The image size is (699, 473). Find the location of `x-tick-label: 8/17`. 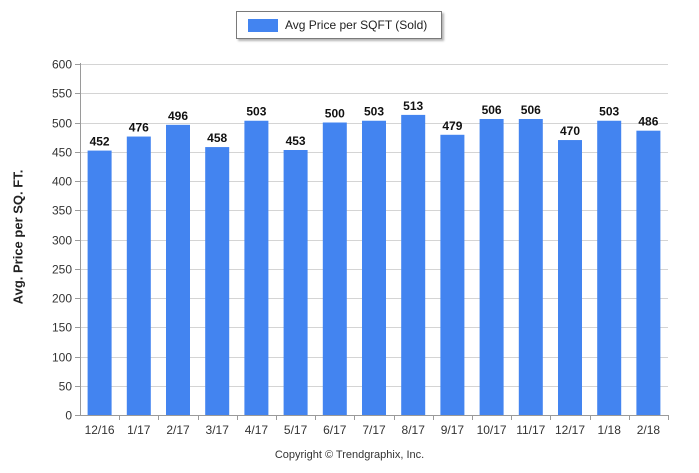

x-tick-label: 8/17 is located at coordinates (414, 430).